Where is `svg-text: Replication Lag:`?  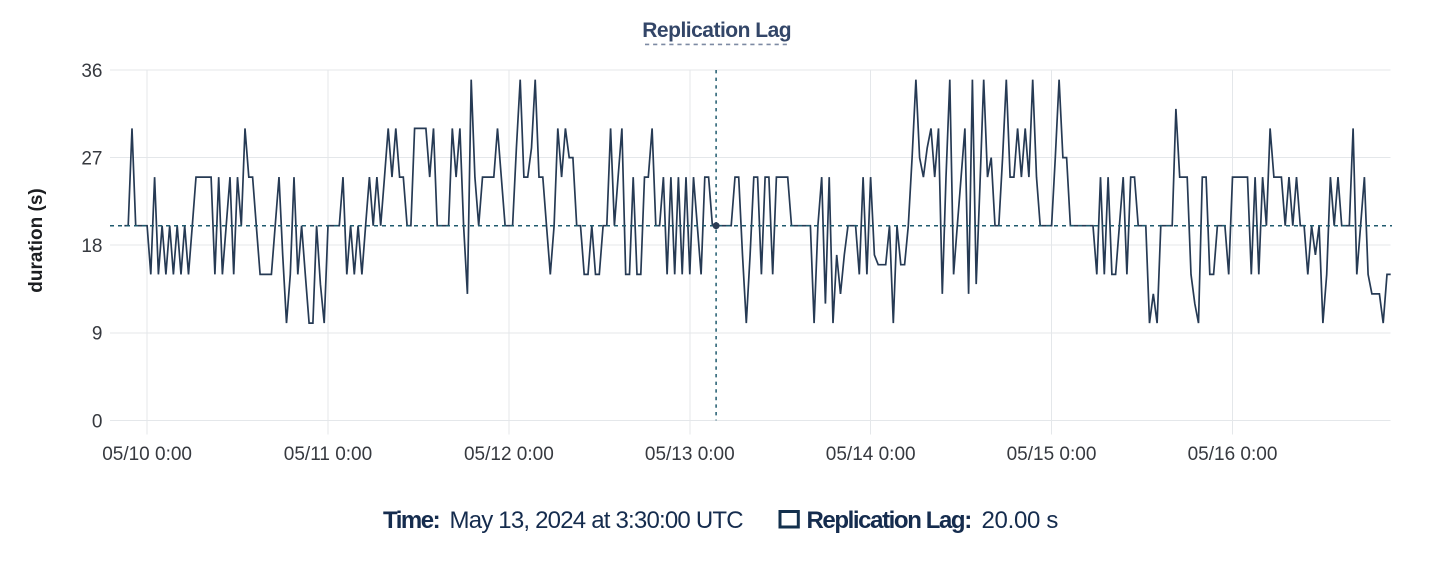 svg-text: Replication Lag: is located at coordinates (889, 520).